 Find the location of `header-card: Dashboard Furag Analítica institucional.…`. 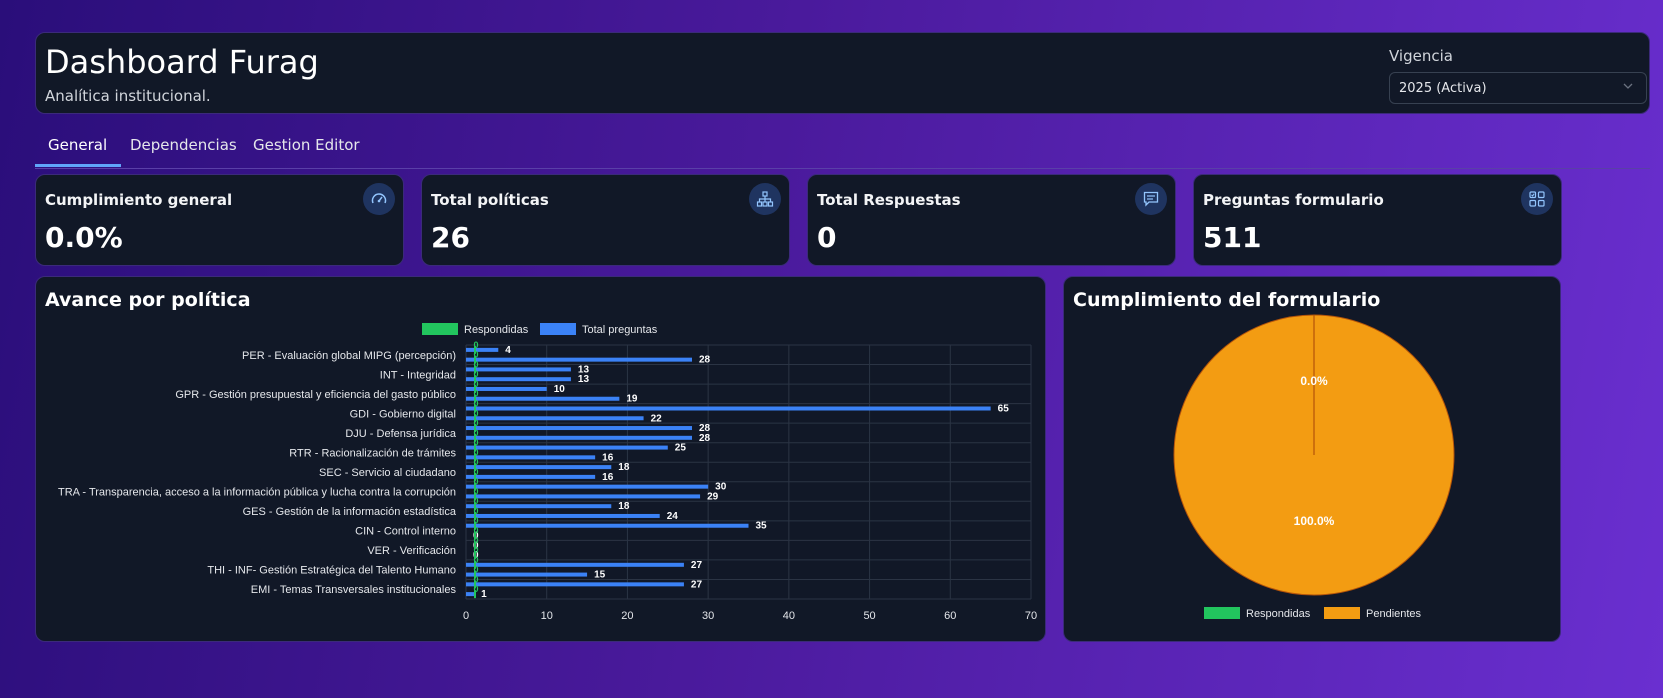

header-card: Dashboard Furag Analítica institucional.… is located at coordinates (842, 73).